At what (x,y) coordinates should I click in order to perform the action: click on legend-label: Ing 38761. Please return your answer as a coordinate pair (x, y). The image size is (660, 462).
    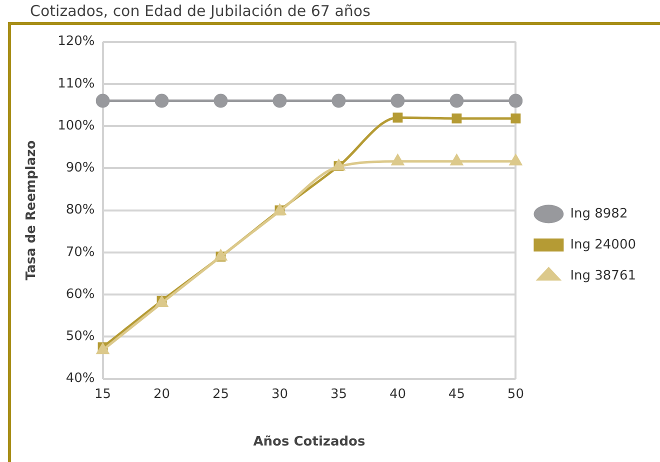
    Looking at the image, I should click on (603, 276).